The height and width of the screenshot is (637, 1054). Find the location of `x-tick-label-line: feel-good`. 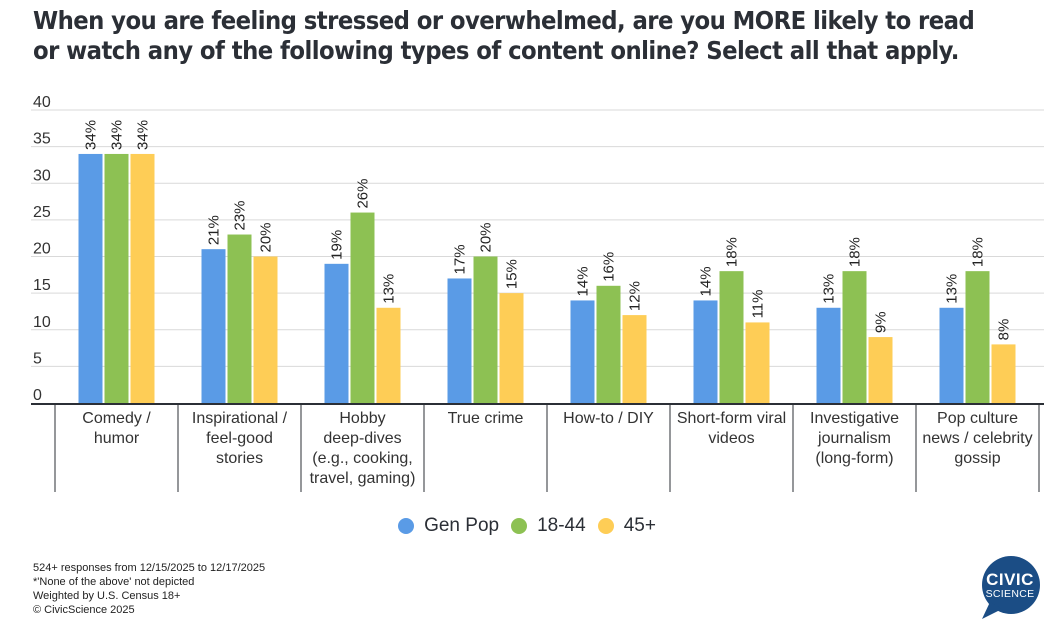

x-tick-label-line: feel-good is located at coordinates (239, 438).